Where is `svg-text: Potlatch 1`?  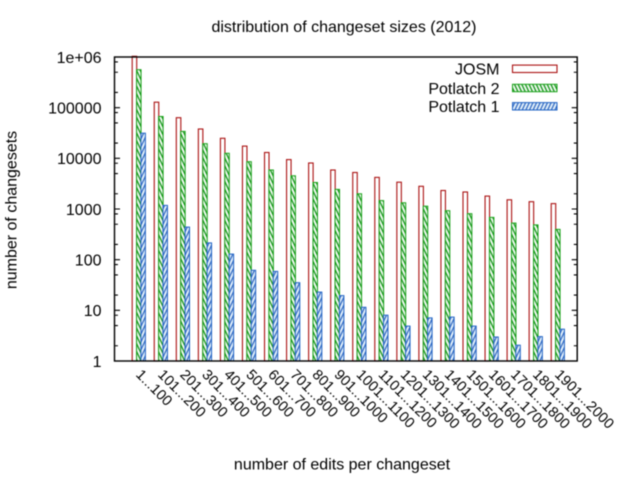 svg-text: Potlatch 1 is located at coordinates (463, 107).